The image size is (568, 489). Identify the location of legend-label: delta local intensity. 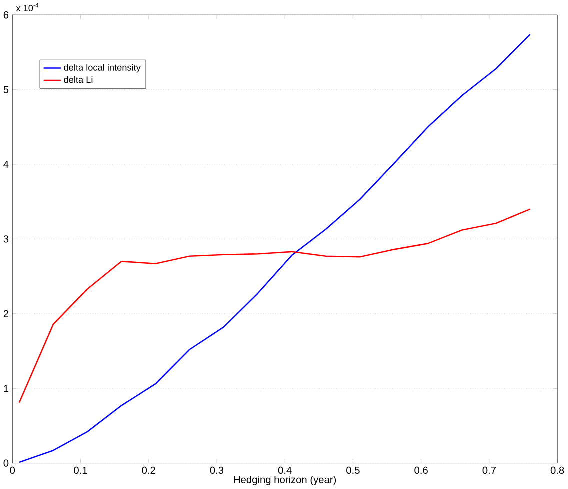
(102, 68).